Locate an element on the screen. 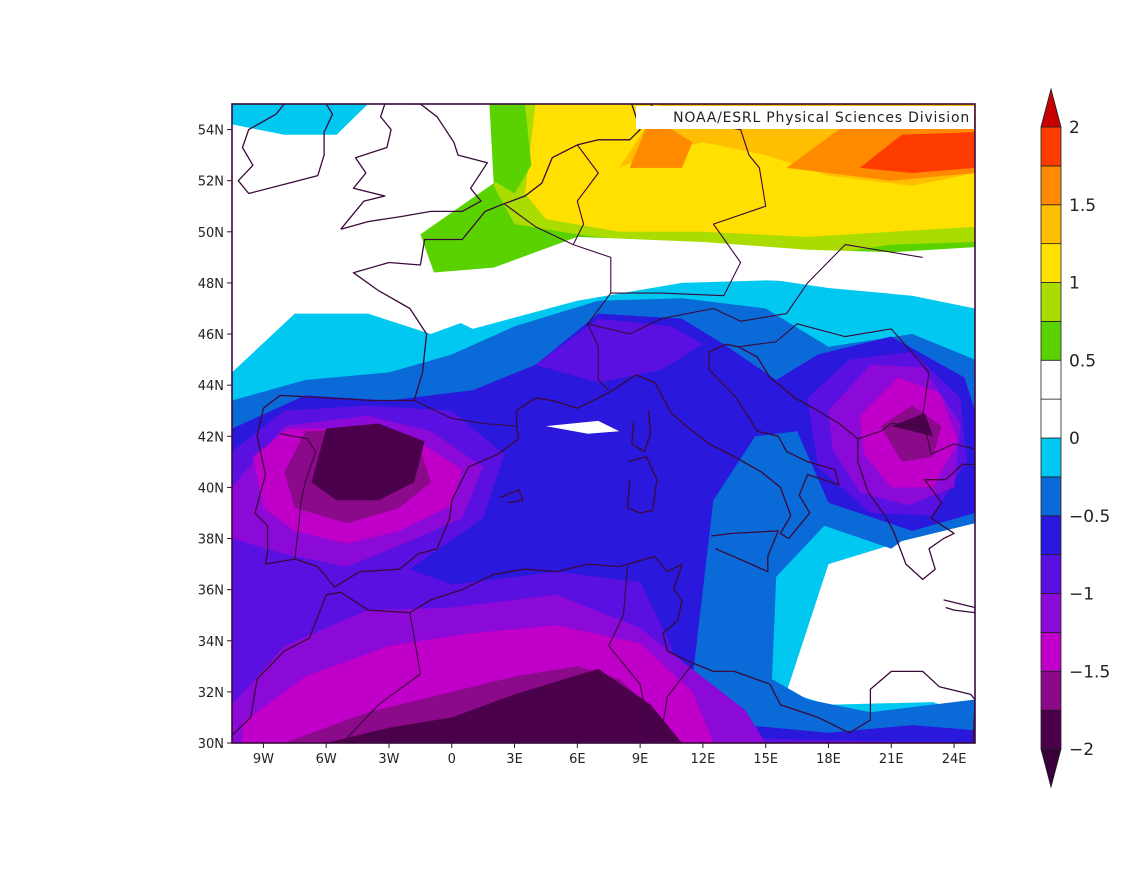 This screenshot has height=874, width=1130. coastline-sardinia is located at coordinates (642, 485).